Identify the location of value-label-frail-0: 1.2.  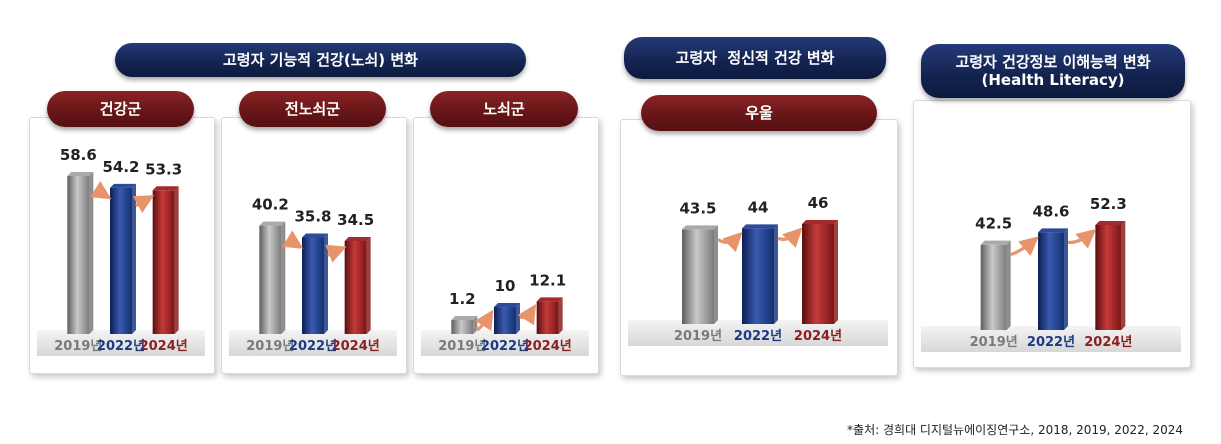
(462, 299).